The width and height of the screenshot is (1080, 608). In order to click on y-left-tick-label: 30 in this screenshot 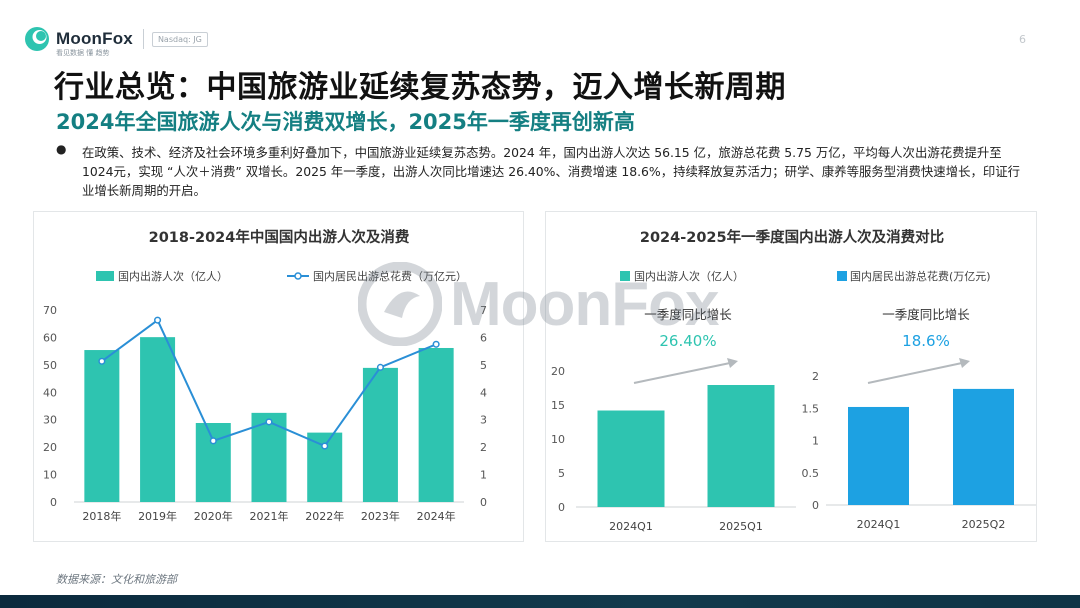, I will do `click(50, 420)`.